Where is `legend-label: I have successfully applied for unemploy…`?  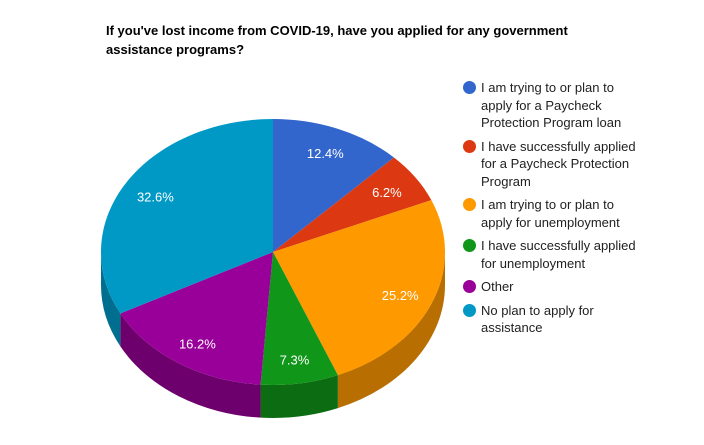
legend-label: I have successfully applied for unemploy… is located at coordinates (558, 254).